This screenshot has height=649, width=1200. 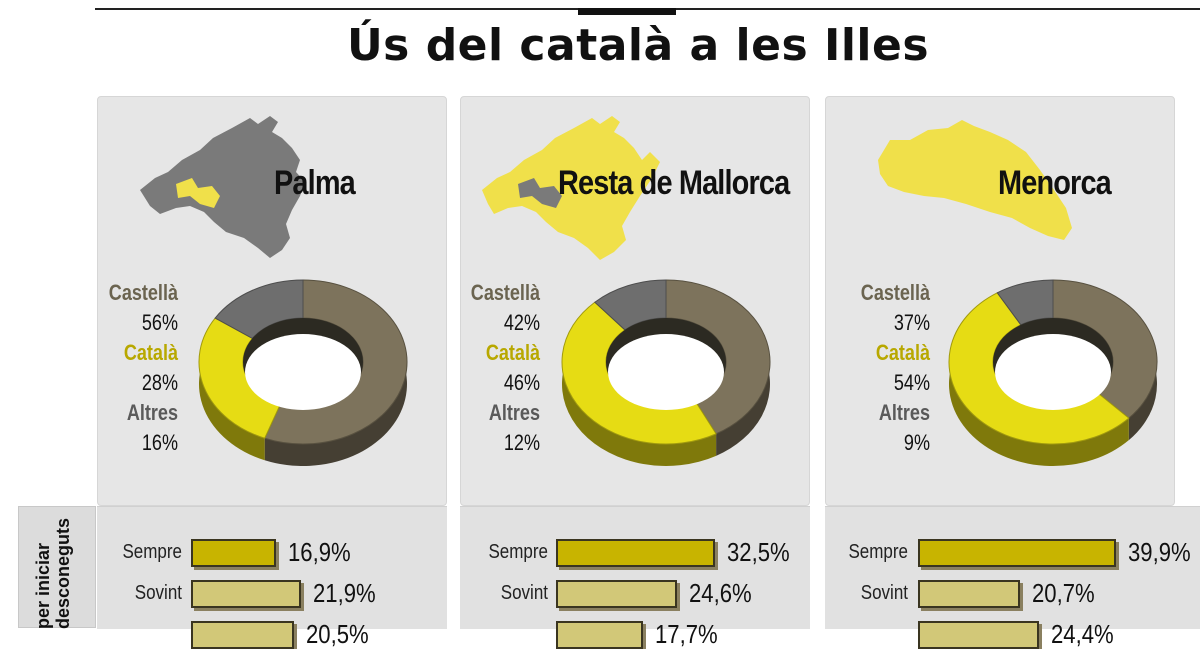 I want to click on bar-value-label: 20,5%, so click(x=337, y=634).